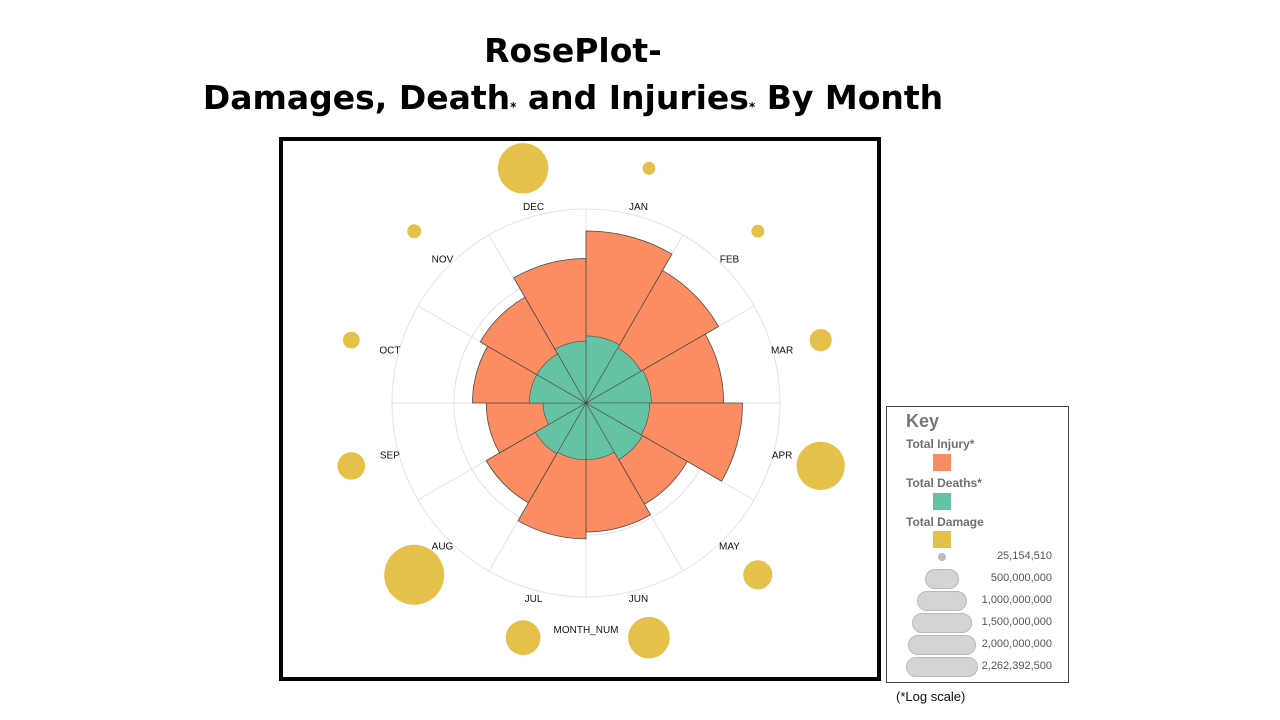 The height and width of the screenshot is (720, 1280). Describe the element at coordinates (573, 50) in the screenshot. I see `chart-title-line1: RosePlot-` at that location.